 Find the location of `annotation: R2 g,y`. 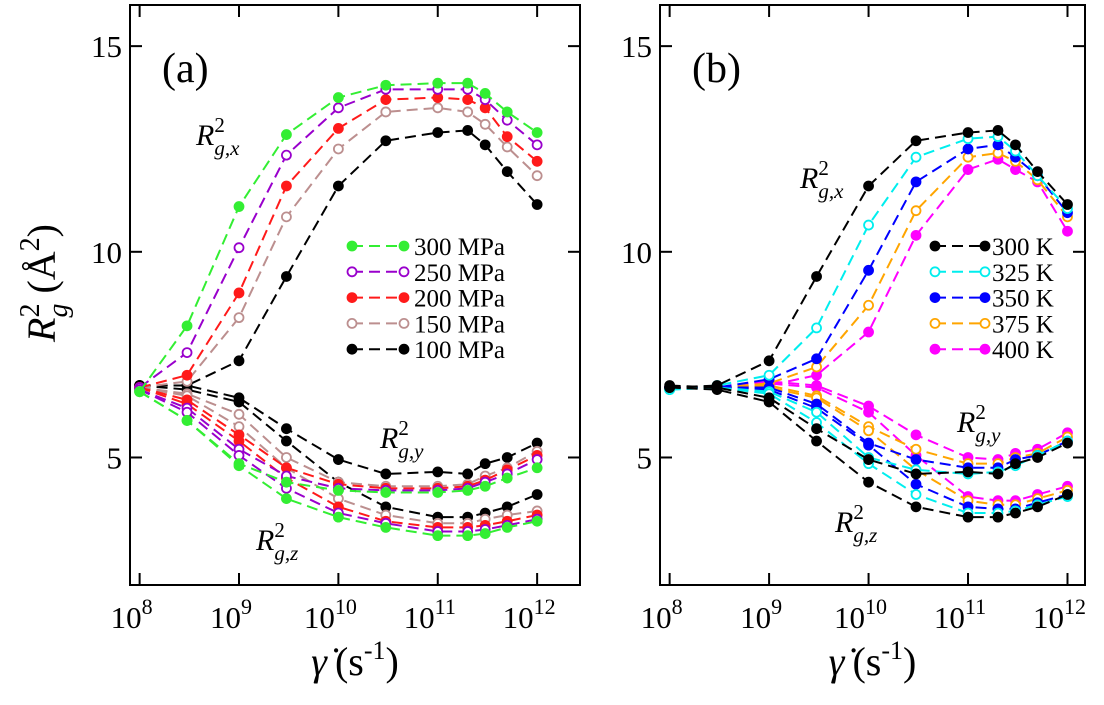

annotation: R2 g,y is located at coordinates (401, 439).